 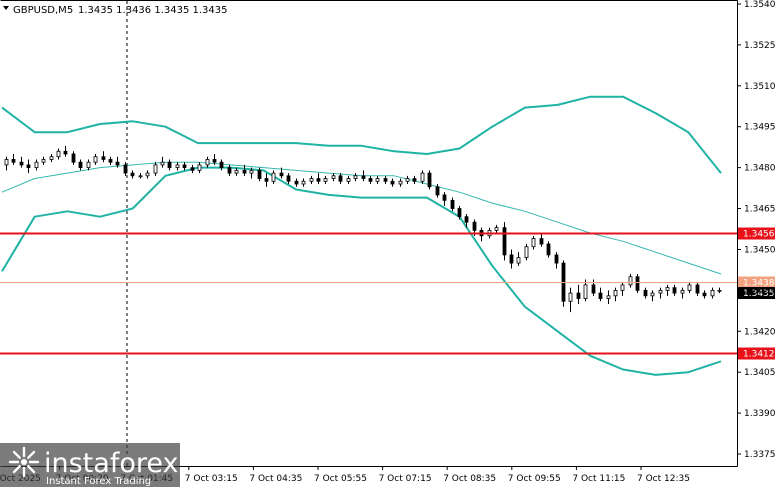 I want to click on price-line-label: 1.3438, so click(x=759, y=284).